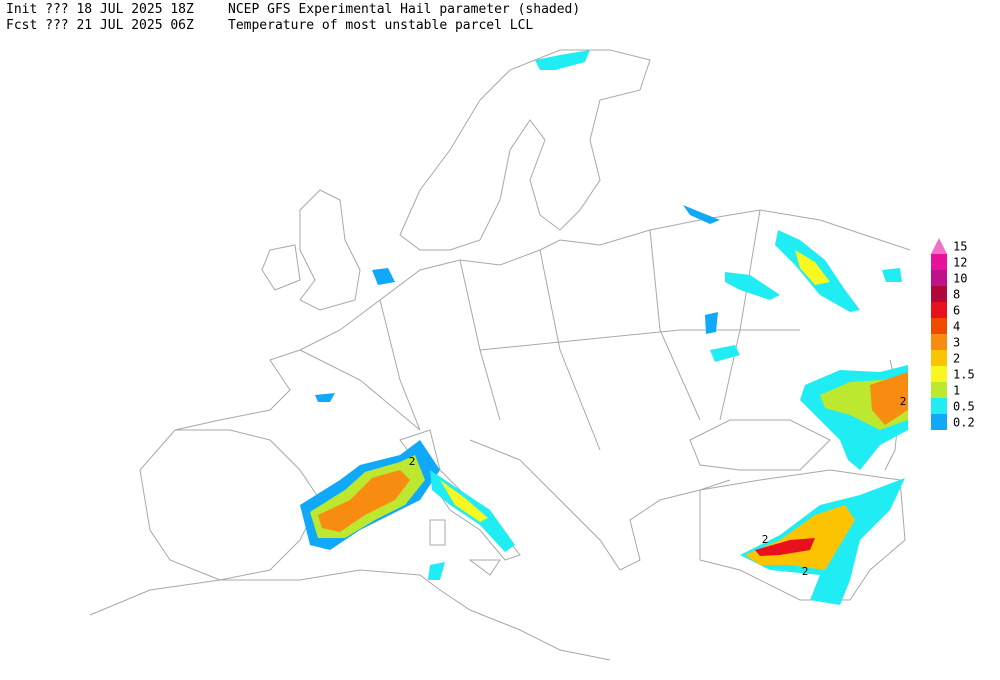  I want to click on legend-label: 4, so click(956, 327).